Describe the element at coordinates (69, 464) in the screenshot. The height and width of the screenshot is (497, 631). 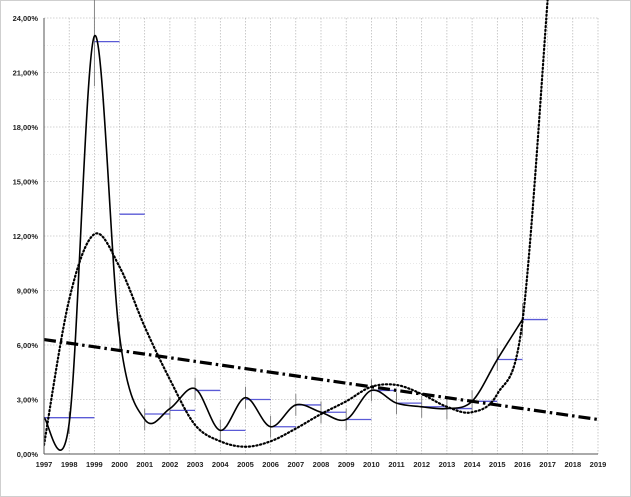
I see `x-tick-label: 1998` at that location.